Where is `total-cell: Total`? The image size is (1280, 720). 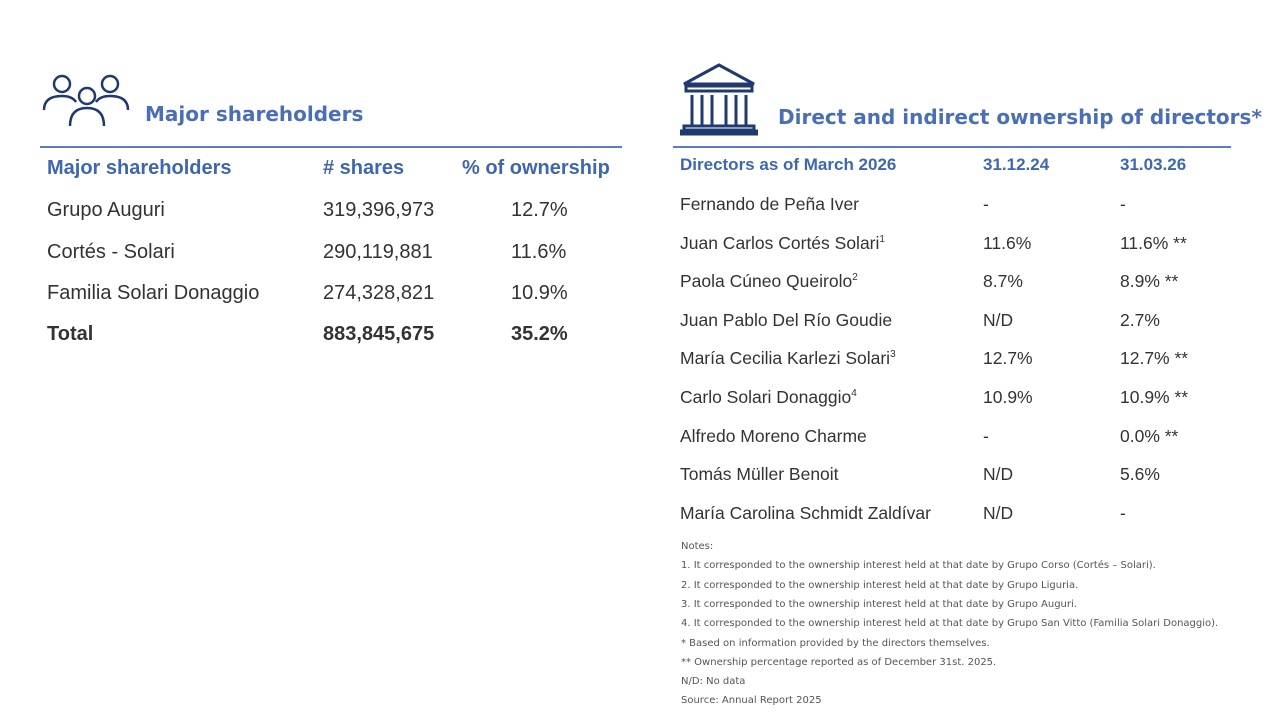 total-cell: Total is located at coordinates (70, 334).